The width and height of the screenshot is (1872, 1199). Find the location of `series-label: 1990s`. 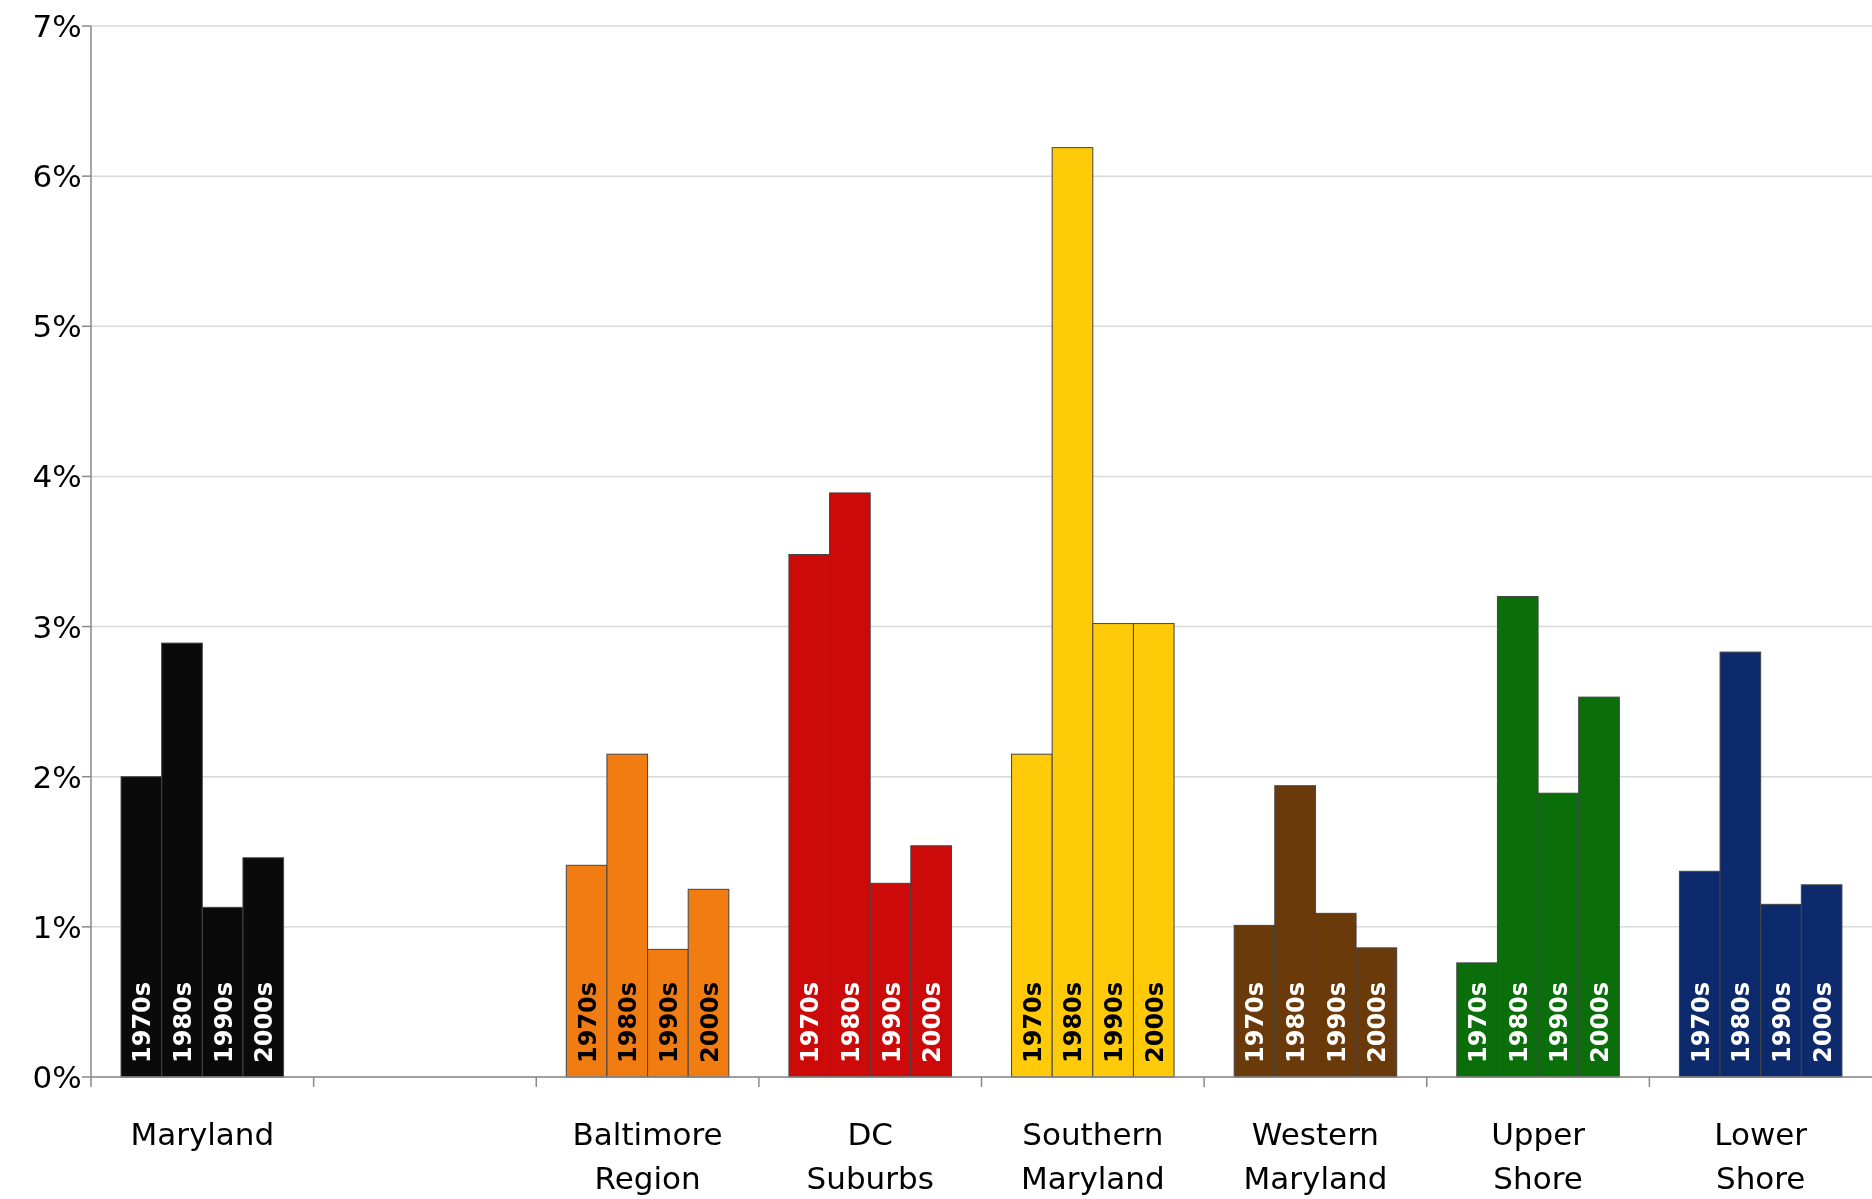

series-label: 1990s is located at coordinates (1114, 1022).